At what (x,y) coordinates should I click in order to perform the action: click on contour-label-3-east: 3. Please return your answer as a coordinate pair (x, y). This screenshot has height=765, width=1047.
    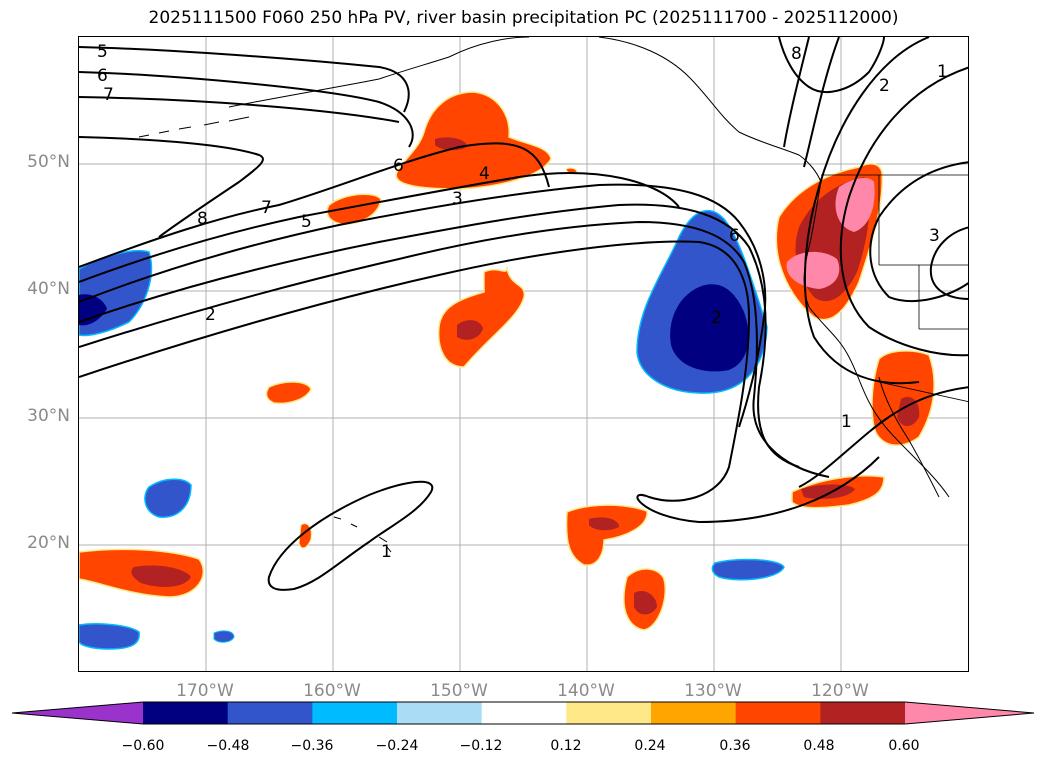
    Looking at the image, I should click on (934, 236).